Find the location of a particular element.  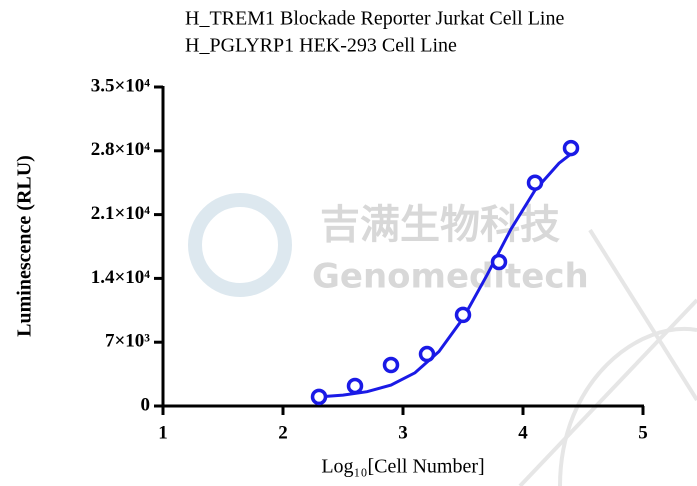

y-tick-label: 2.1×10⁴ is located at coordinates (121, 213).